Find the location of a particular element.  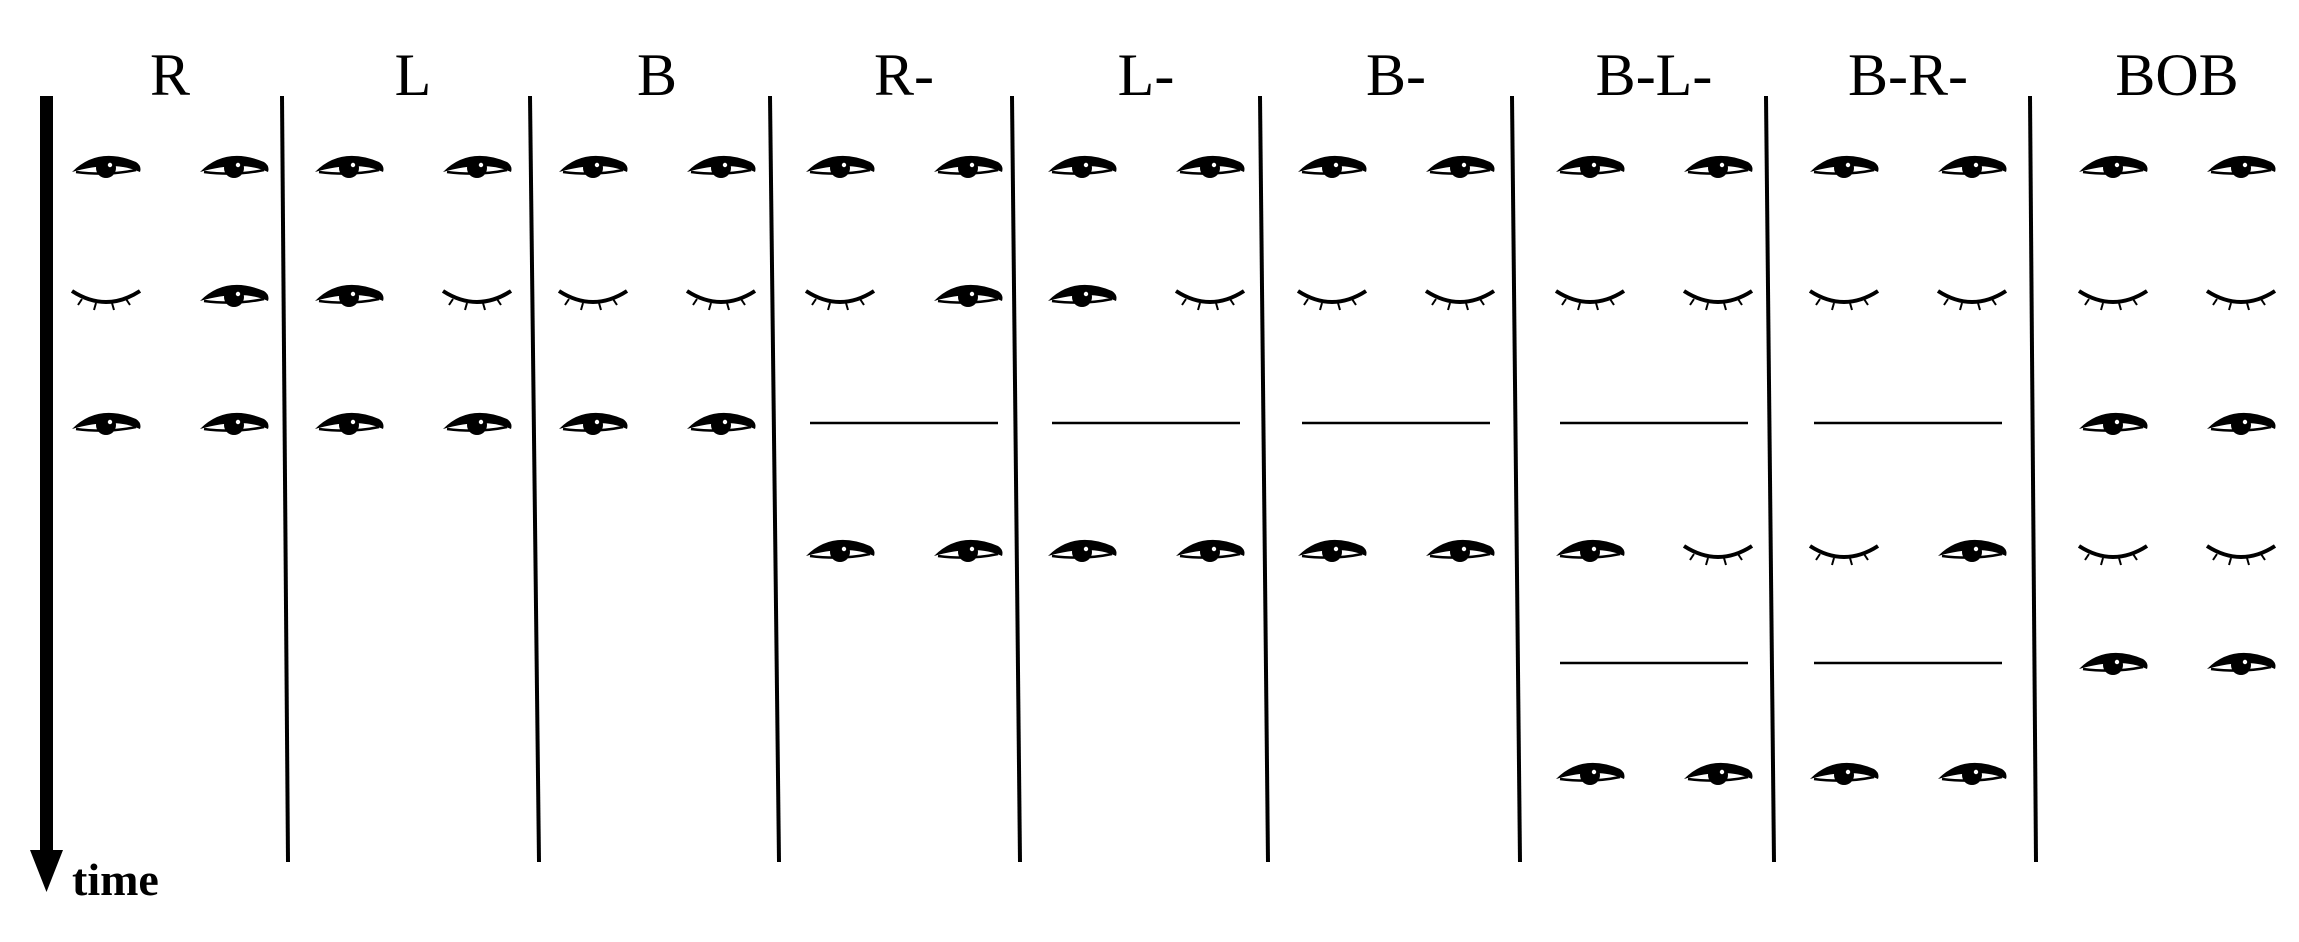

column-label: B is located at coordinates (657, 75).